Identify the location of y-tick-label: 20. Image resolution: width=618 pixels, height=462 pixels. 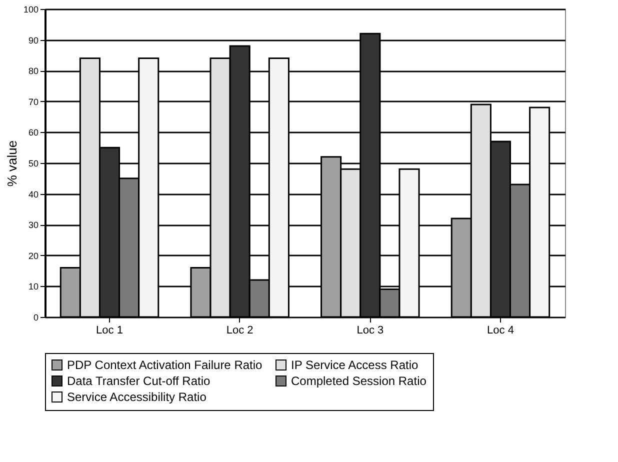
(33, 255).